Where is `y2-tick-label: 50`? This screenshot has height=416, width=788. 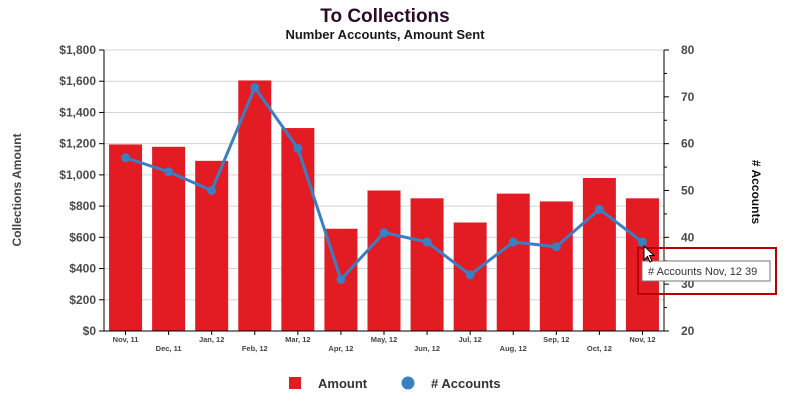 y2-tick-label: 50 is located at coordinates (688, 191).